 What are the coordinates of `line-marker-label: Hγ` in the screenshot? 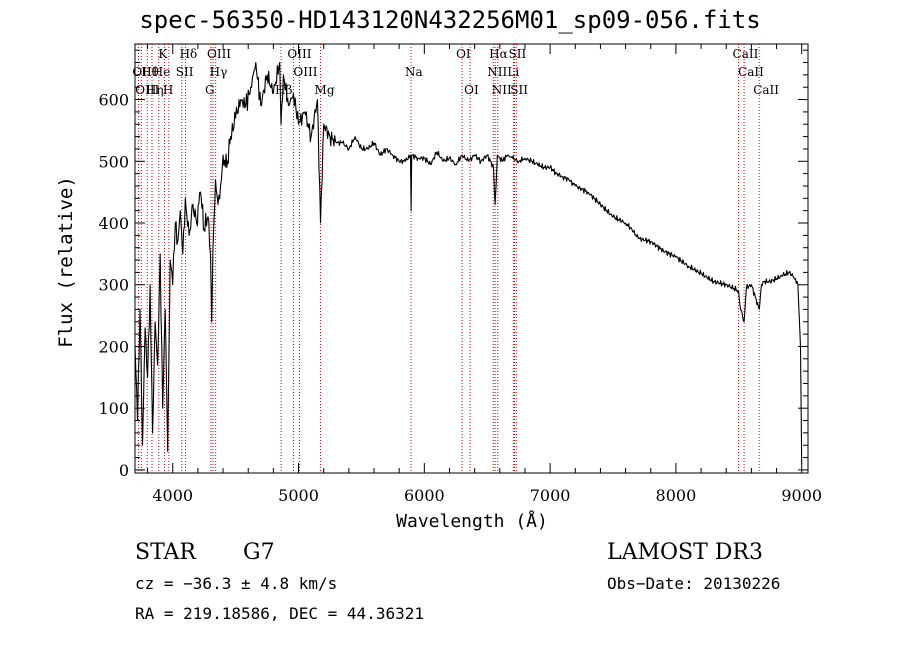 It's located at (219, 72).